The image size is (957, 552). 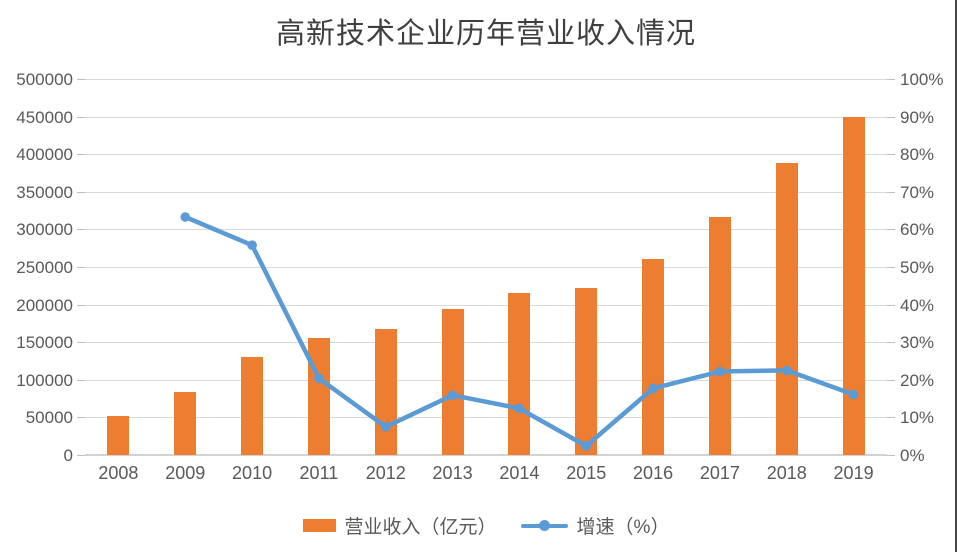 What do you see at coordinates (49, 418) in the screenshot?
I see `left-axis-tick-label: 50000` at bounding box center [49, 418].